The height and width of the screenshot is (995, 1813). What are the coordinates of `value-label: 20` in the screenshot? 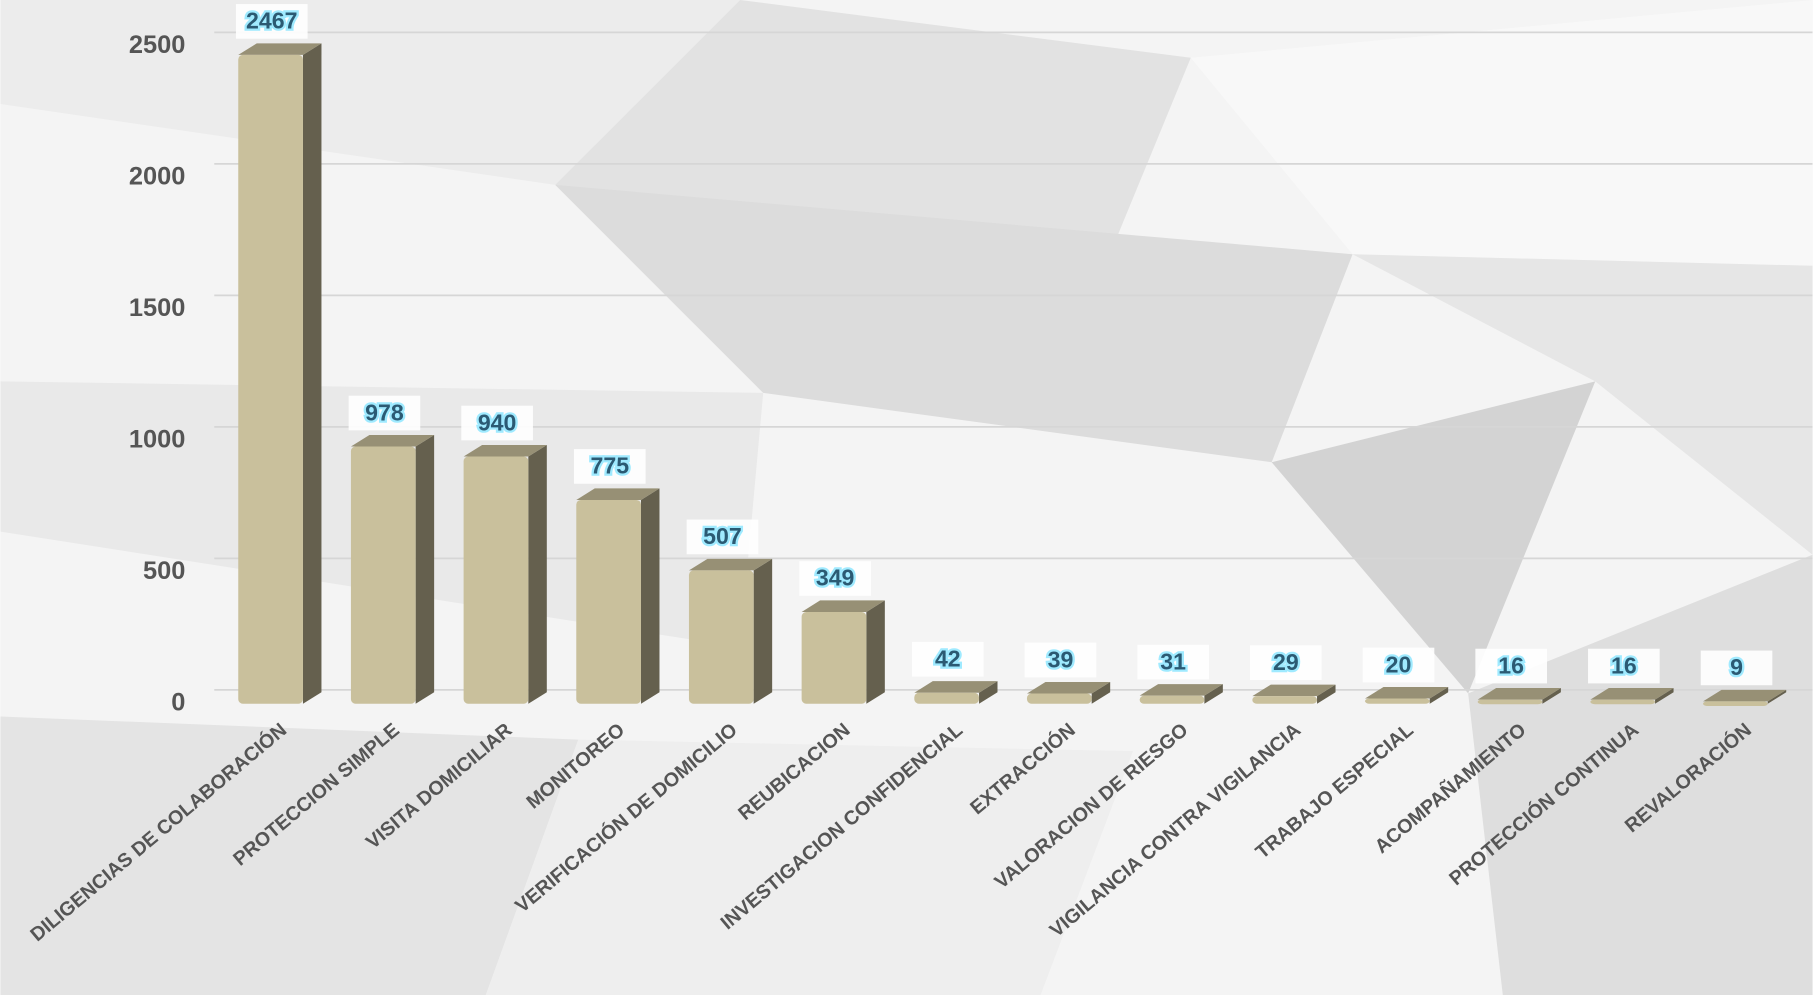 It's located at (1399, 664).